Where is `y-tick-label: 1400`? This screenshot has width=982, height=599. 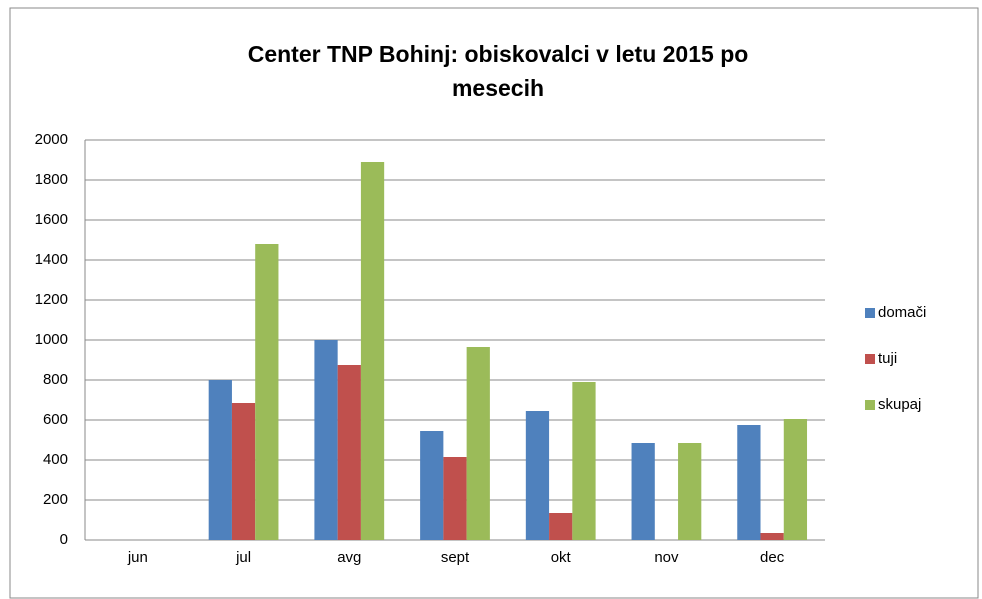 y-tick-label: 1400 is located at coordinates (51, 259).